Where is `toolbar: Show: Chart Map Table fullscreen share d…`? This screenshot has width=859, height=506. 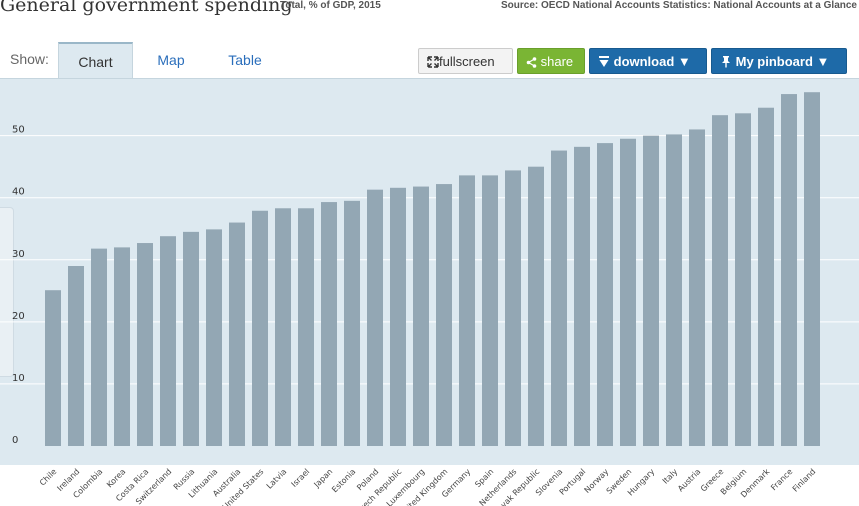
toolbar: Show: Chart Map Table fullscreen share d… is located at coordinates (429, 60).